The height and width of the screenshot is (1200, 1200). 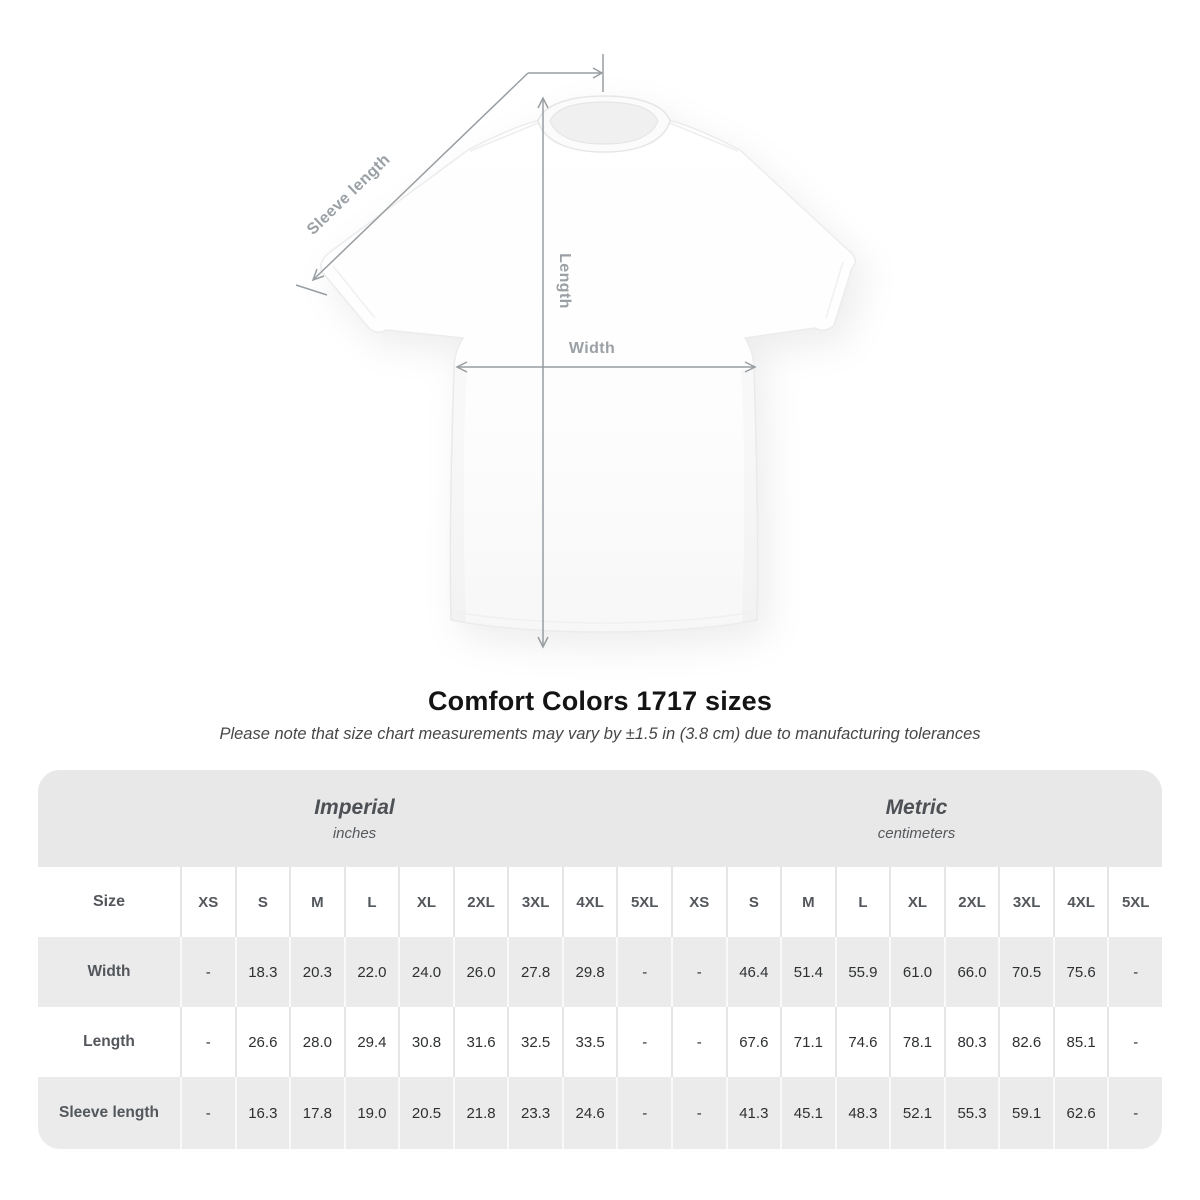 What do you see at coordinates (916, 1113) in the screenshot?
I see `sleeve-length-metric-xl: 52.1` at bounding box center [916, 1113].